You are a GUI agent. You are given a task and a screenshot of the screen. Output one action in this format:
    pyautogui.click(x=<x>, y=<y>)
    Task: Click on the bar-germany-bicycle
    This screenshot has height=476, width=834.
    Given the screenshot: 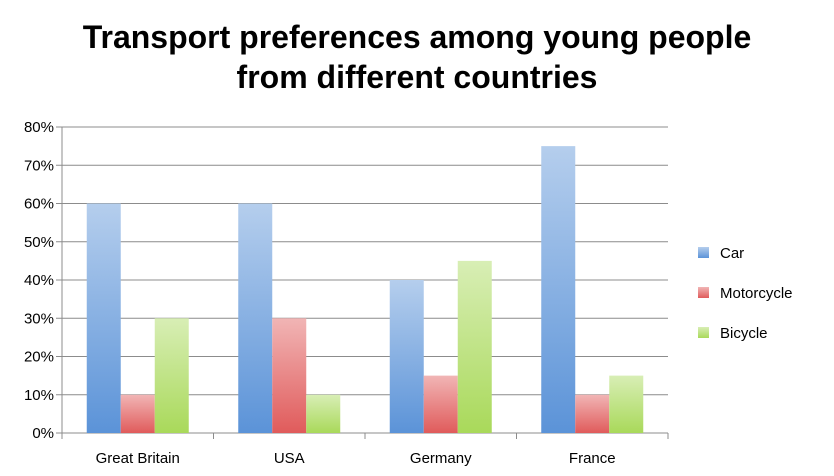 What is the action you would take?
    pyautogui.click(x=474, y=346)
    